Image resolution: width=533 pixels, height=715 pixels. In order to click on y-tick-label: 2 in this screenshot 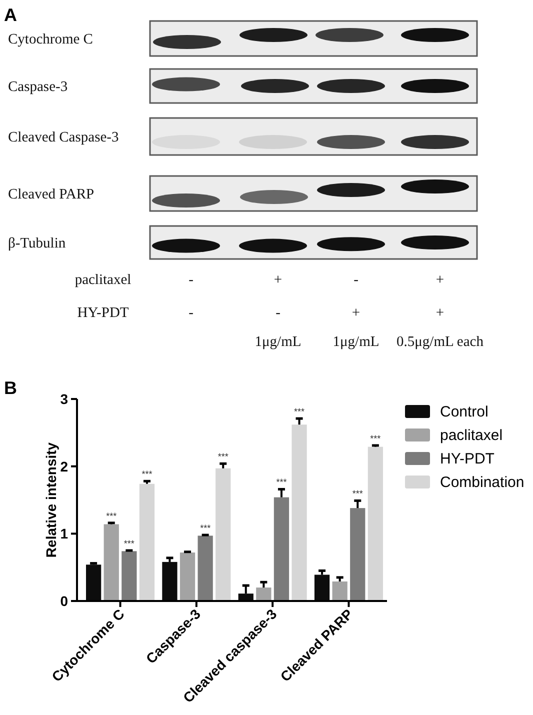, I will do `click(64, 466)`.